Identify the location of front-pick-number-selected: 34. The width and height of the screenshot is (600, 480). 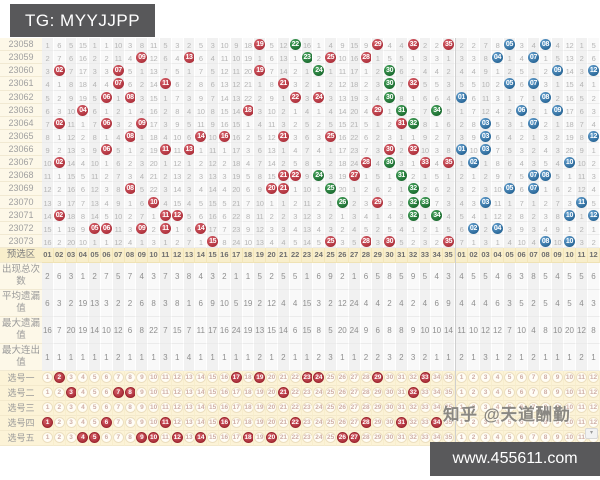
(437, 422).